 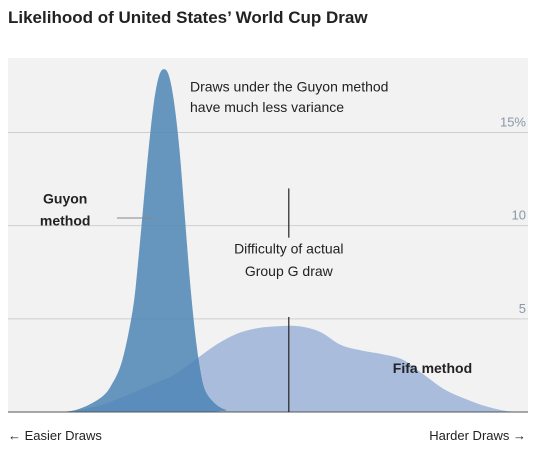 What do you see at coordinates (432, 368) in the screenshot?
I see `series-label: Fifa method` at bounding box center [432, 368].